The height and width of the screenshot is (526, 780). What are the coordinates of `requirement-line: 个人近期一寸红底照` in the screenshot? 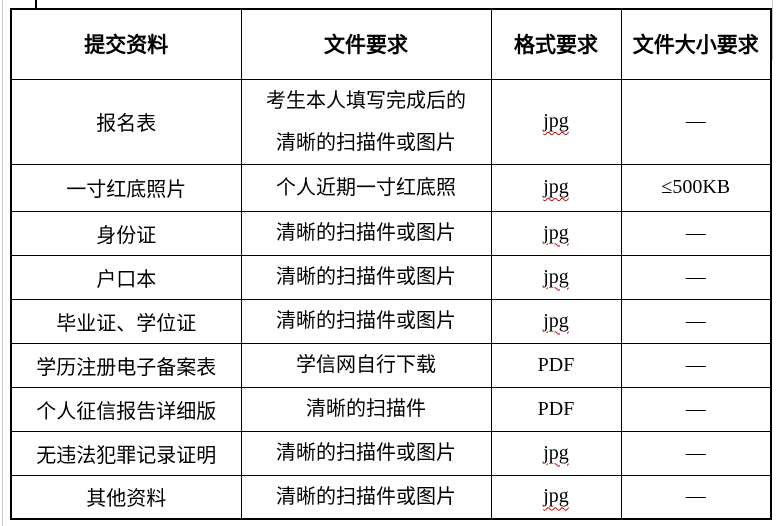 It's located at (366, 187).